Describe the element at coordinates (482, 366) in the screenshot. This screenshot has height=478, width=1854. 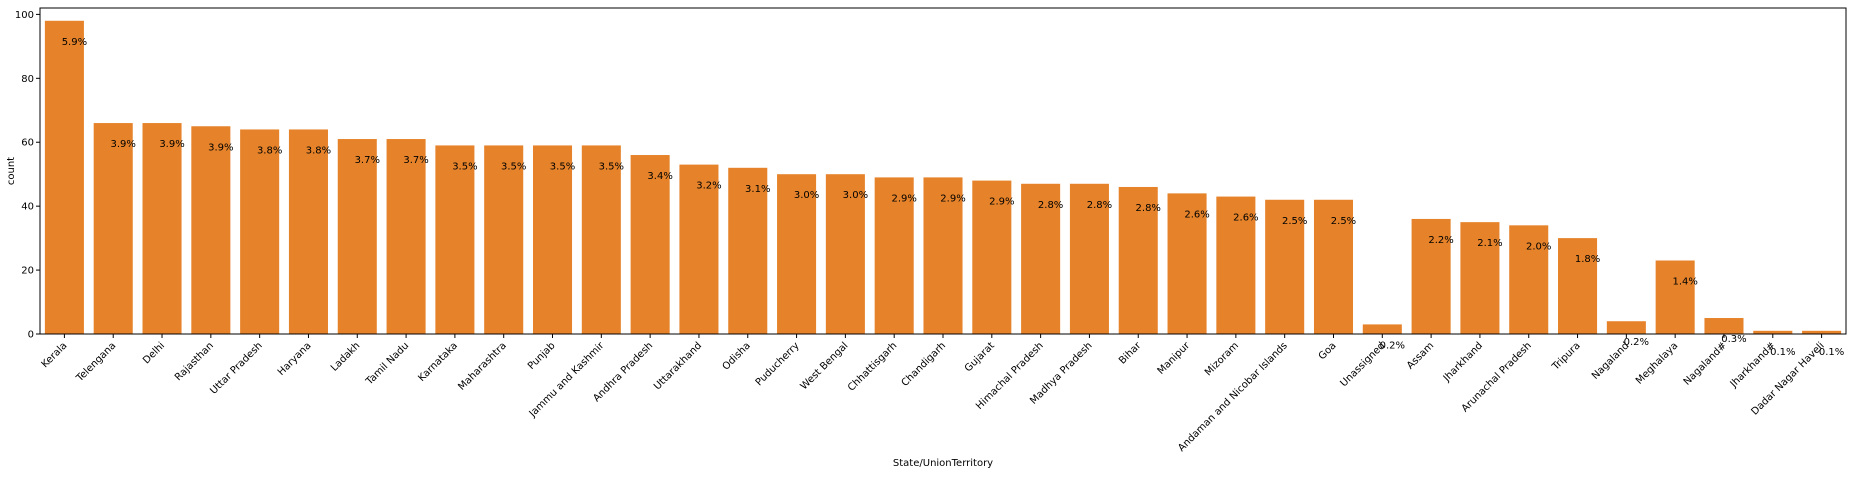
I see `x-tick-label: Maharashtra` at that location.